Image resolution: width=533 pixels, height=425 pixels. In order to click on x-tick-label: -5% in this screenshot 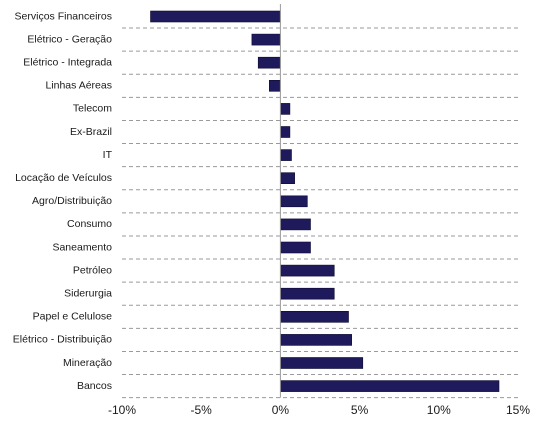, I will do `click(202, 410)`.